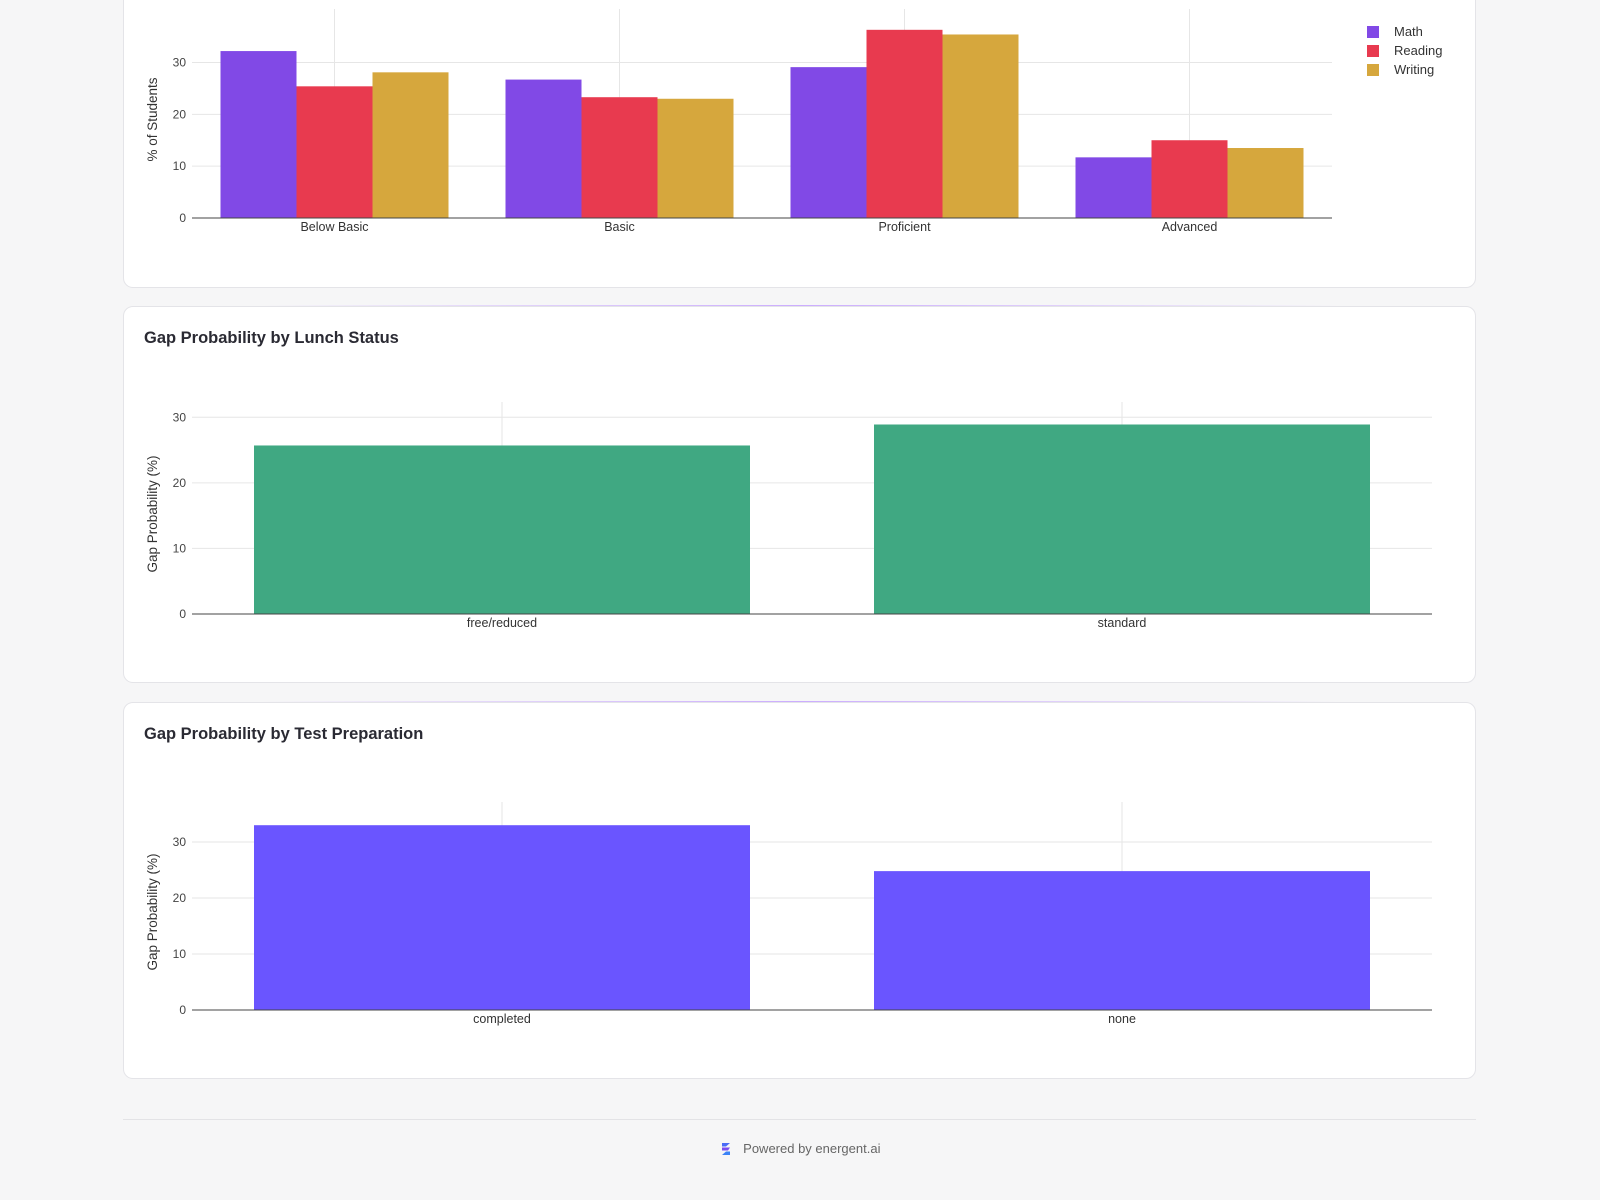  Describe the element at coordinates (502, 1019) in the screenshot. I see `x-tick-label: completed` at that location.